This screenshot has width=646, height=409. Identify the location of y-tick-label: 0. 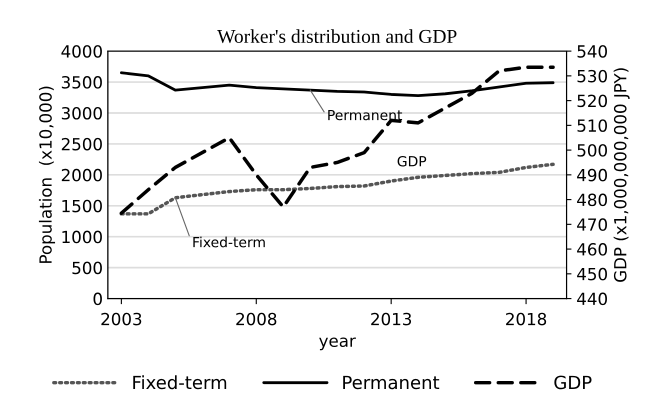
(98, 299).